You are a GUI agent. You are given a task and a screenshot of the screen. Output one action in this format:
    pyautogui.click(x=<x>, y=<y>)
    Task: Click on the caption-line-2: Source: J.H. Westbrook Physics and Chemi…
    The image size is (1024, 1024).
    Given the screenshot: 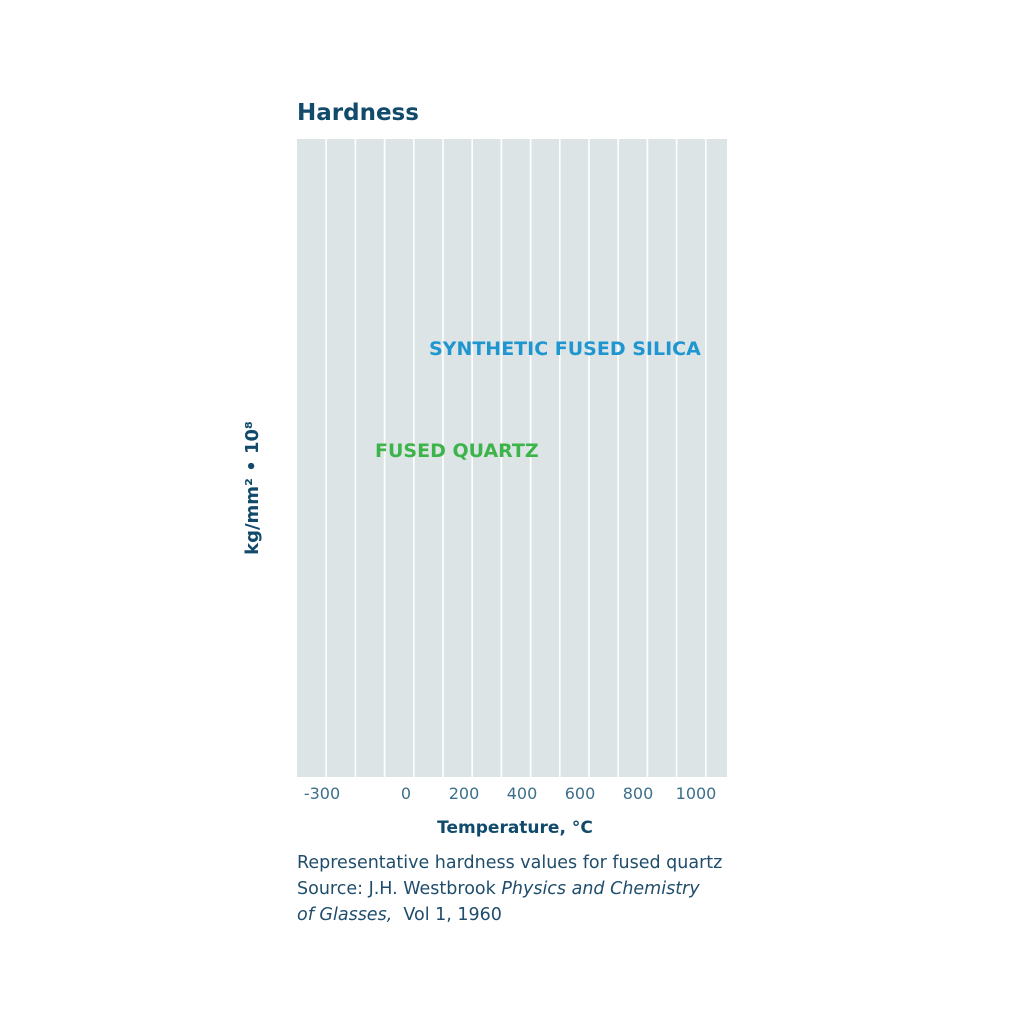 What is the action you would take?
    pyautogui.click(x=557, y=889)
    